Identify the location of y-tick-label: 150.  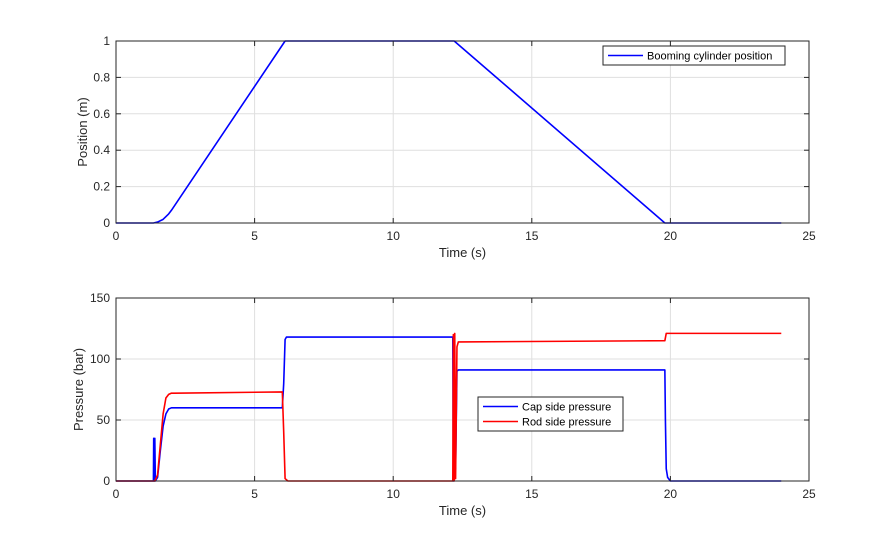
(100, 298).